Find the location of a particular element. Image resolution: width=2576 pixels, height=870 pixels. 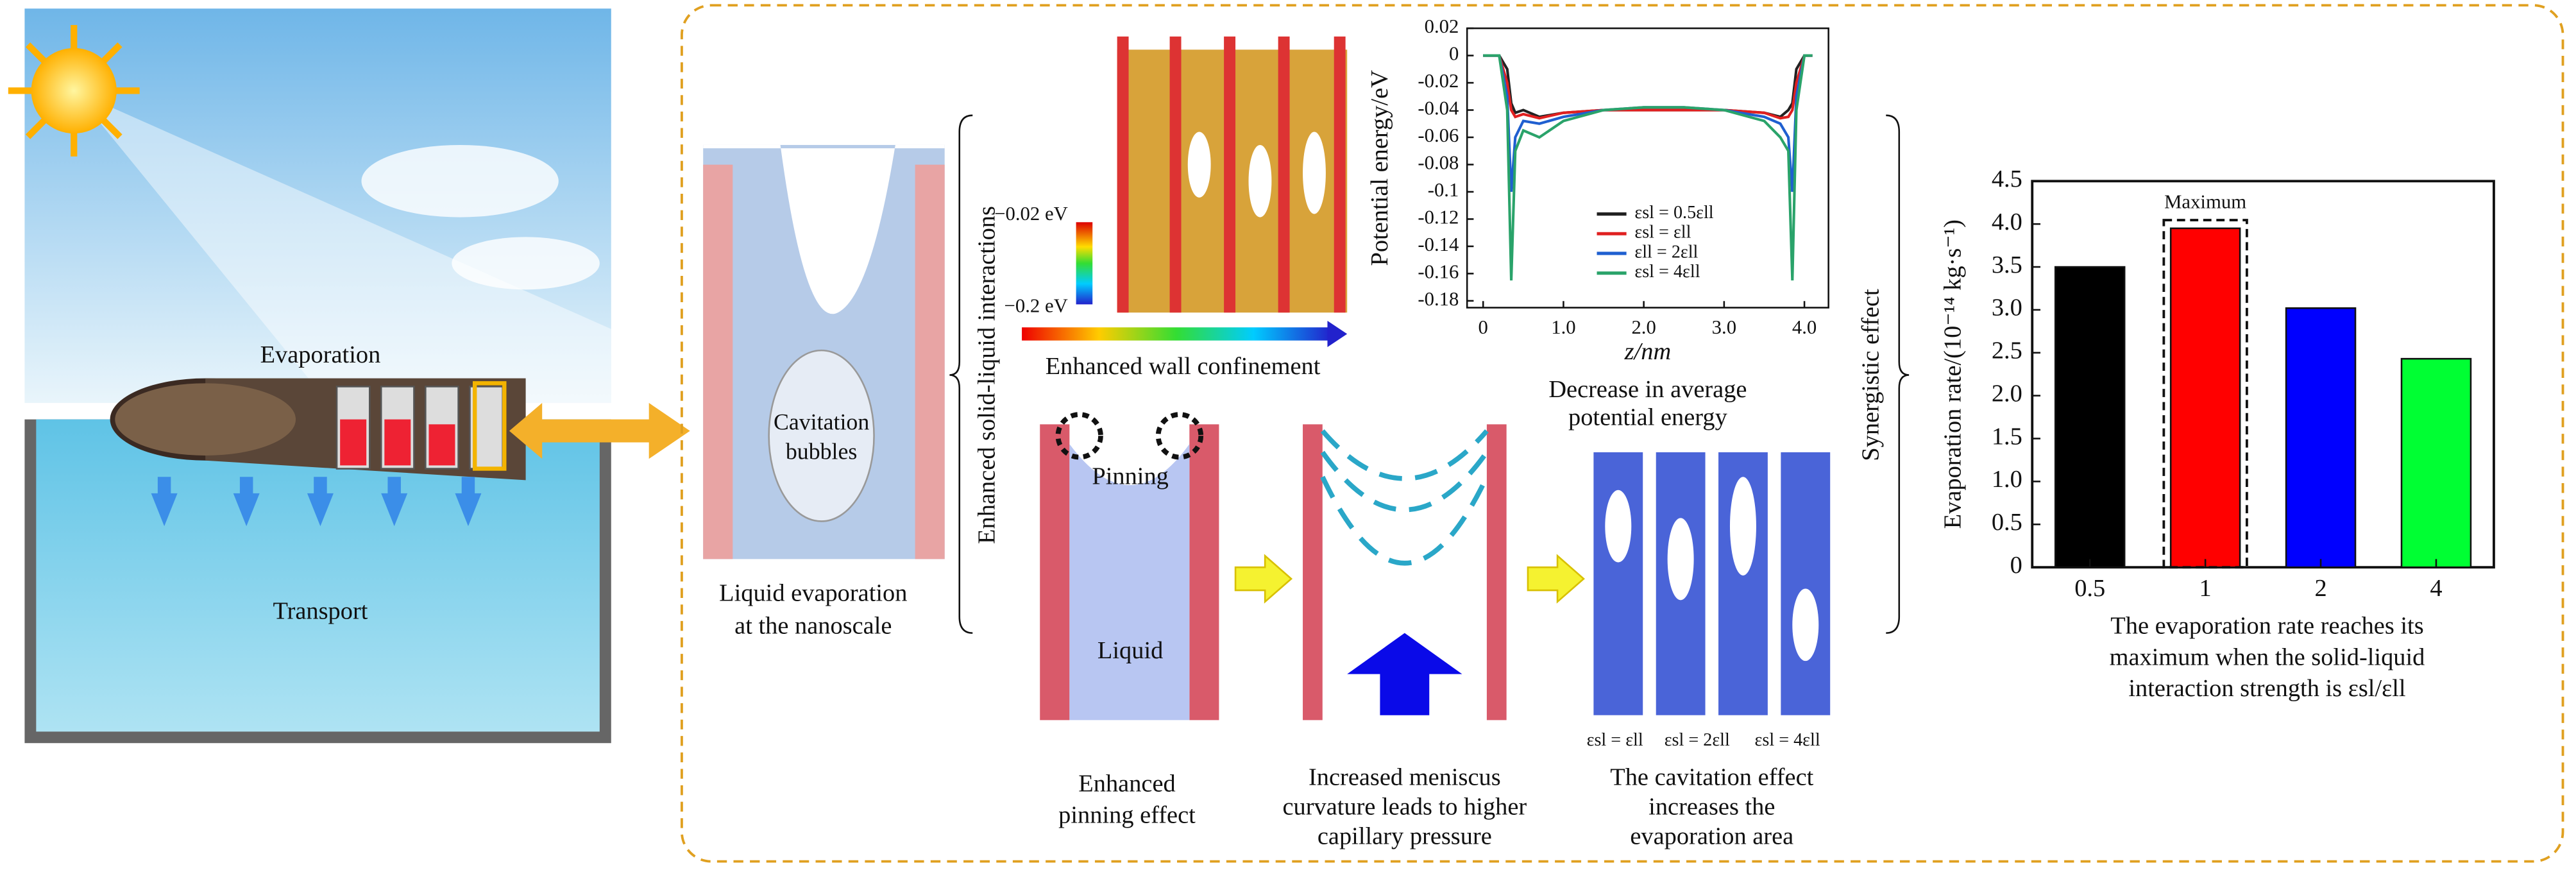

link-arrow is located at coordinates (599, 431).